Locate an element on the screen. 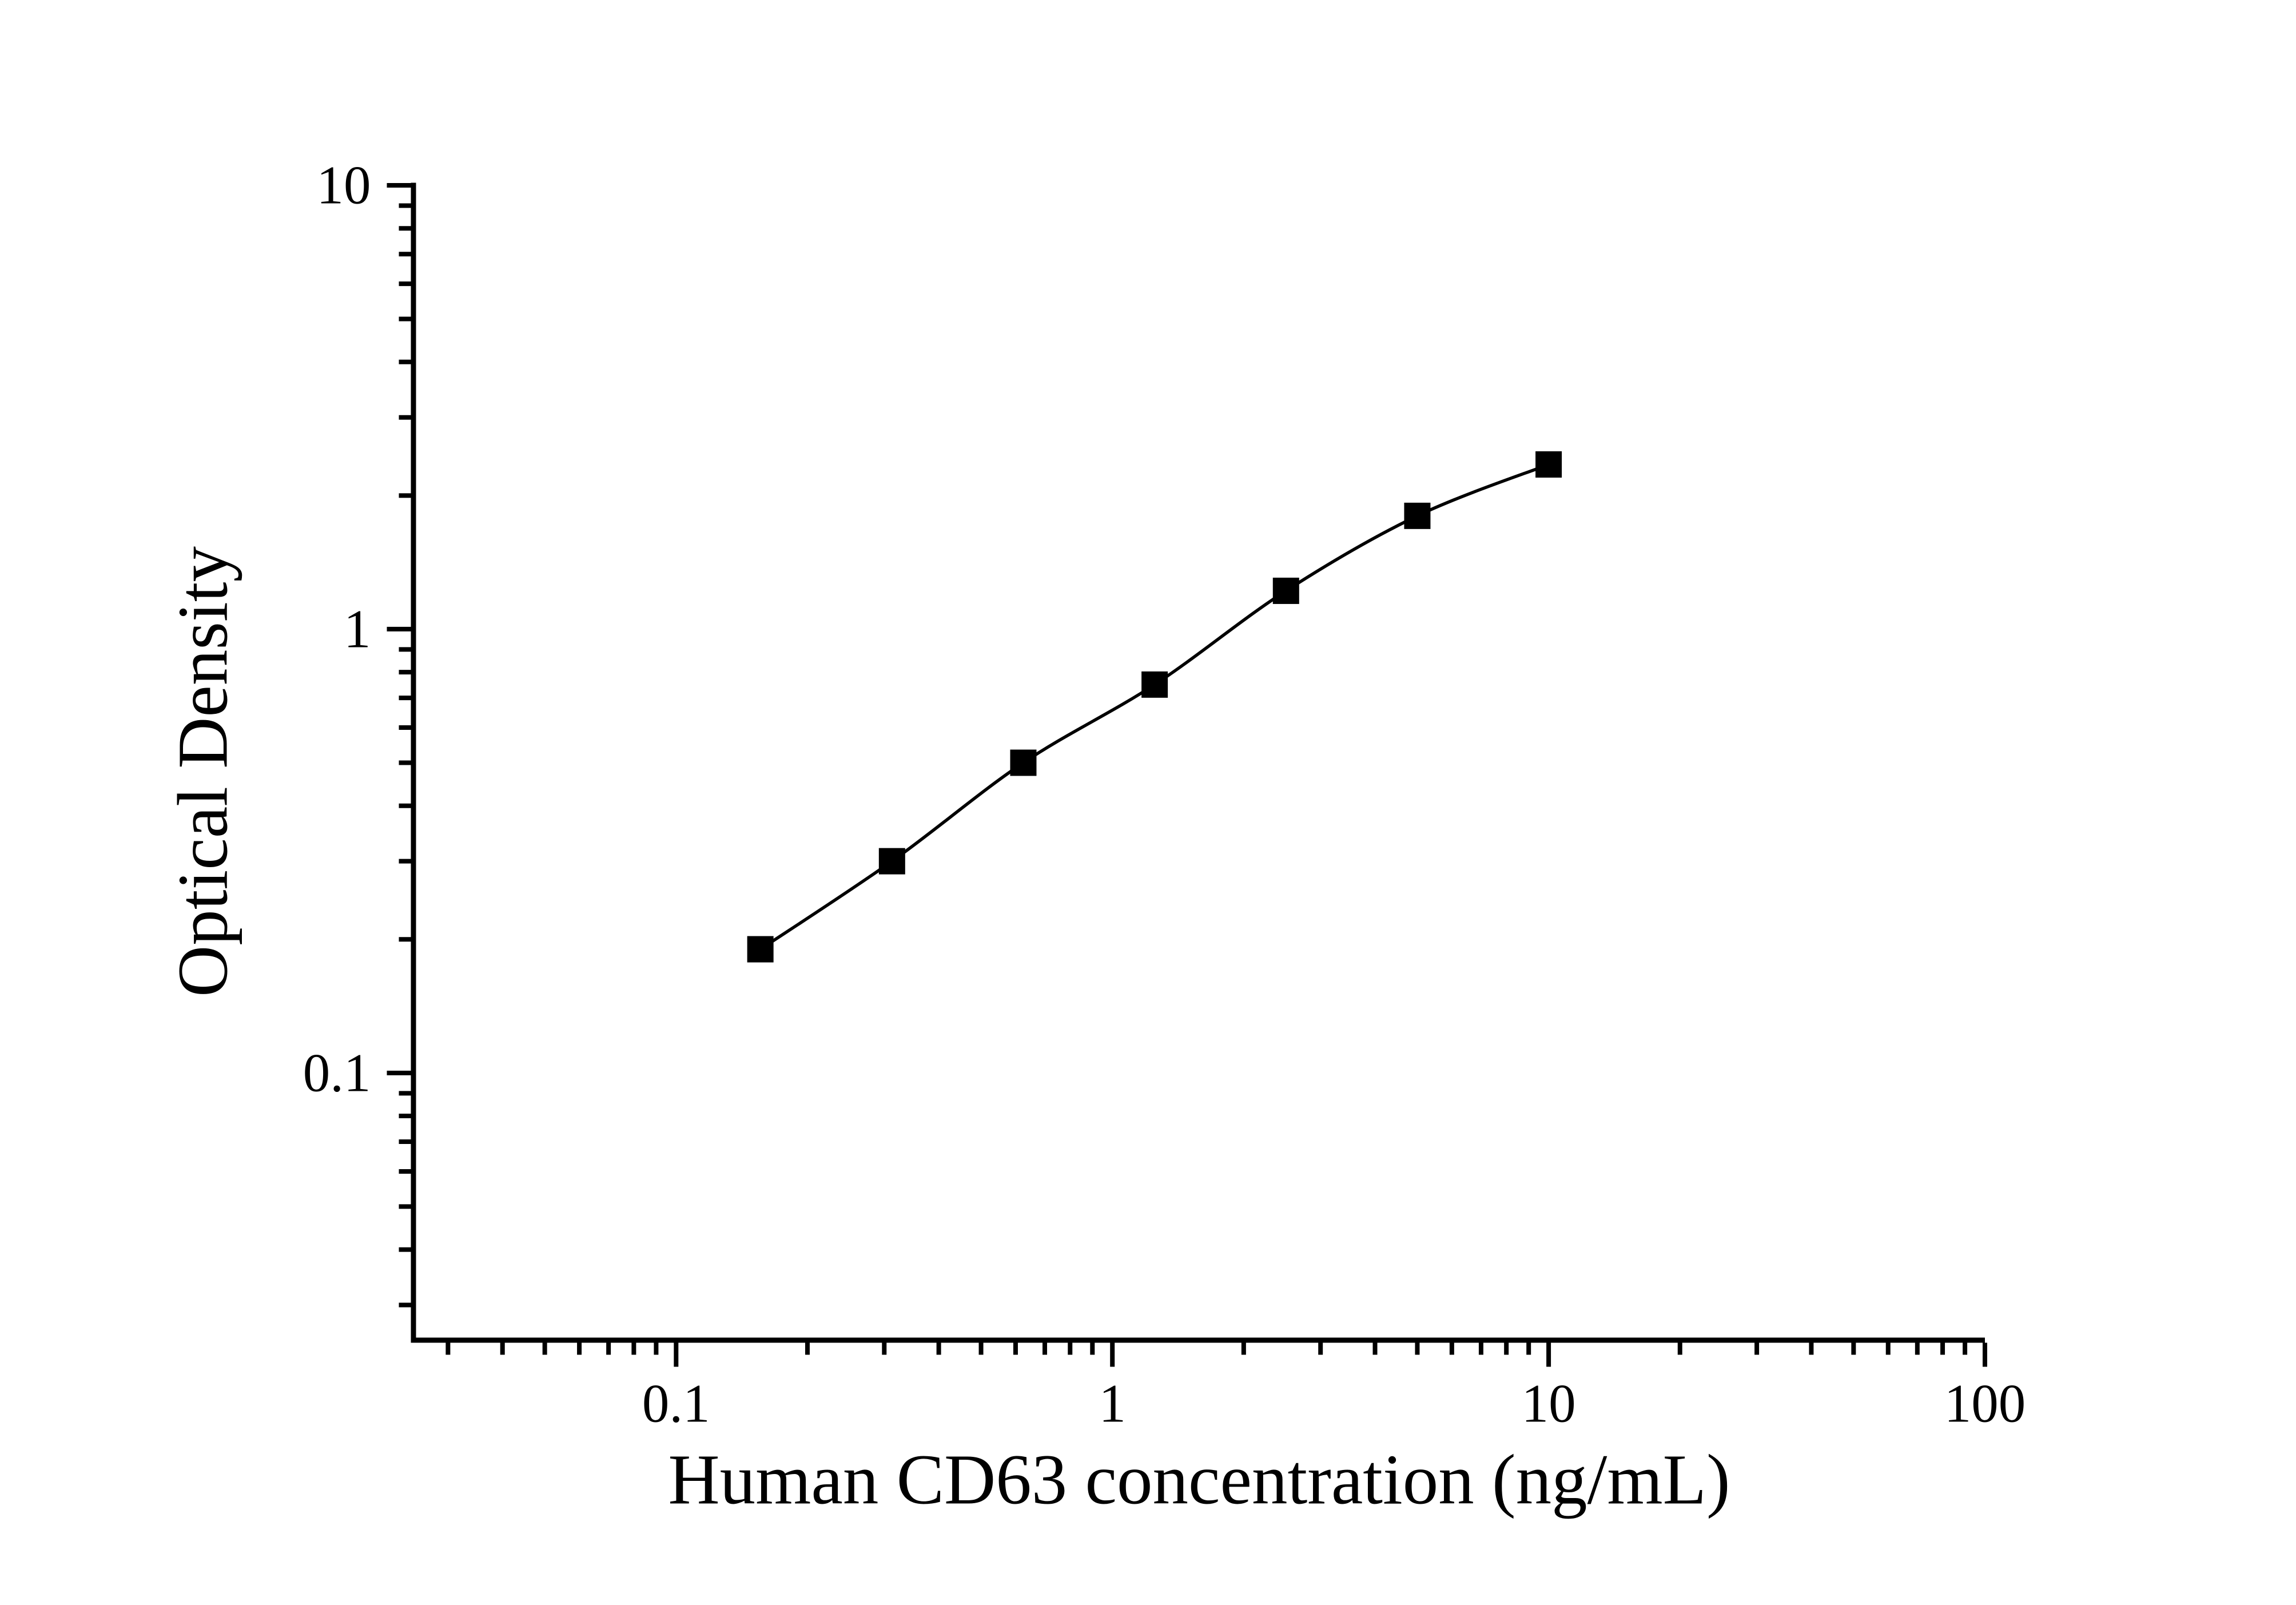 Image resolution: width=2296 pixels, height=1605 pixels. x-tick-label: 100 is located at coordinates (1985, 1403).